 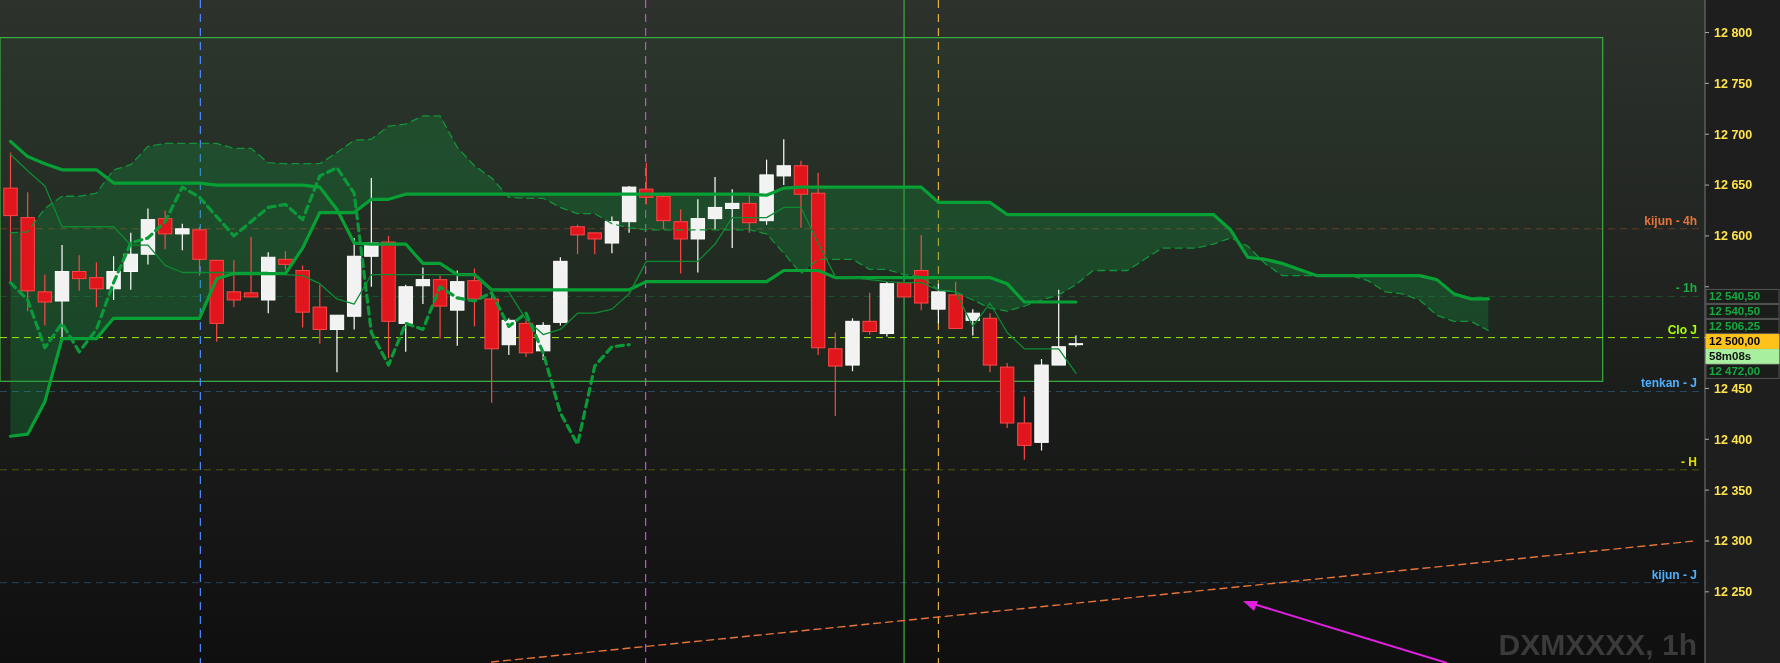 I want to click on y-tick-label: 12 800, so click(x=1733, y=32).